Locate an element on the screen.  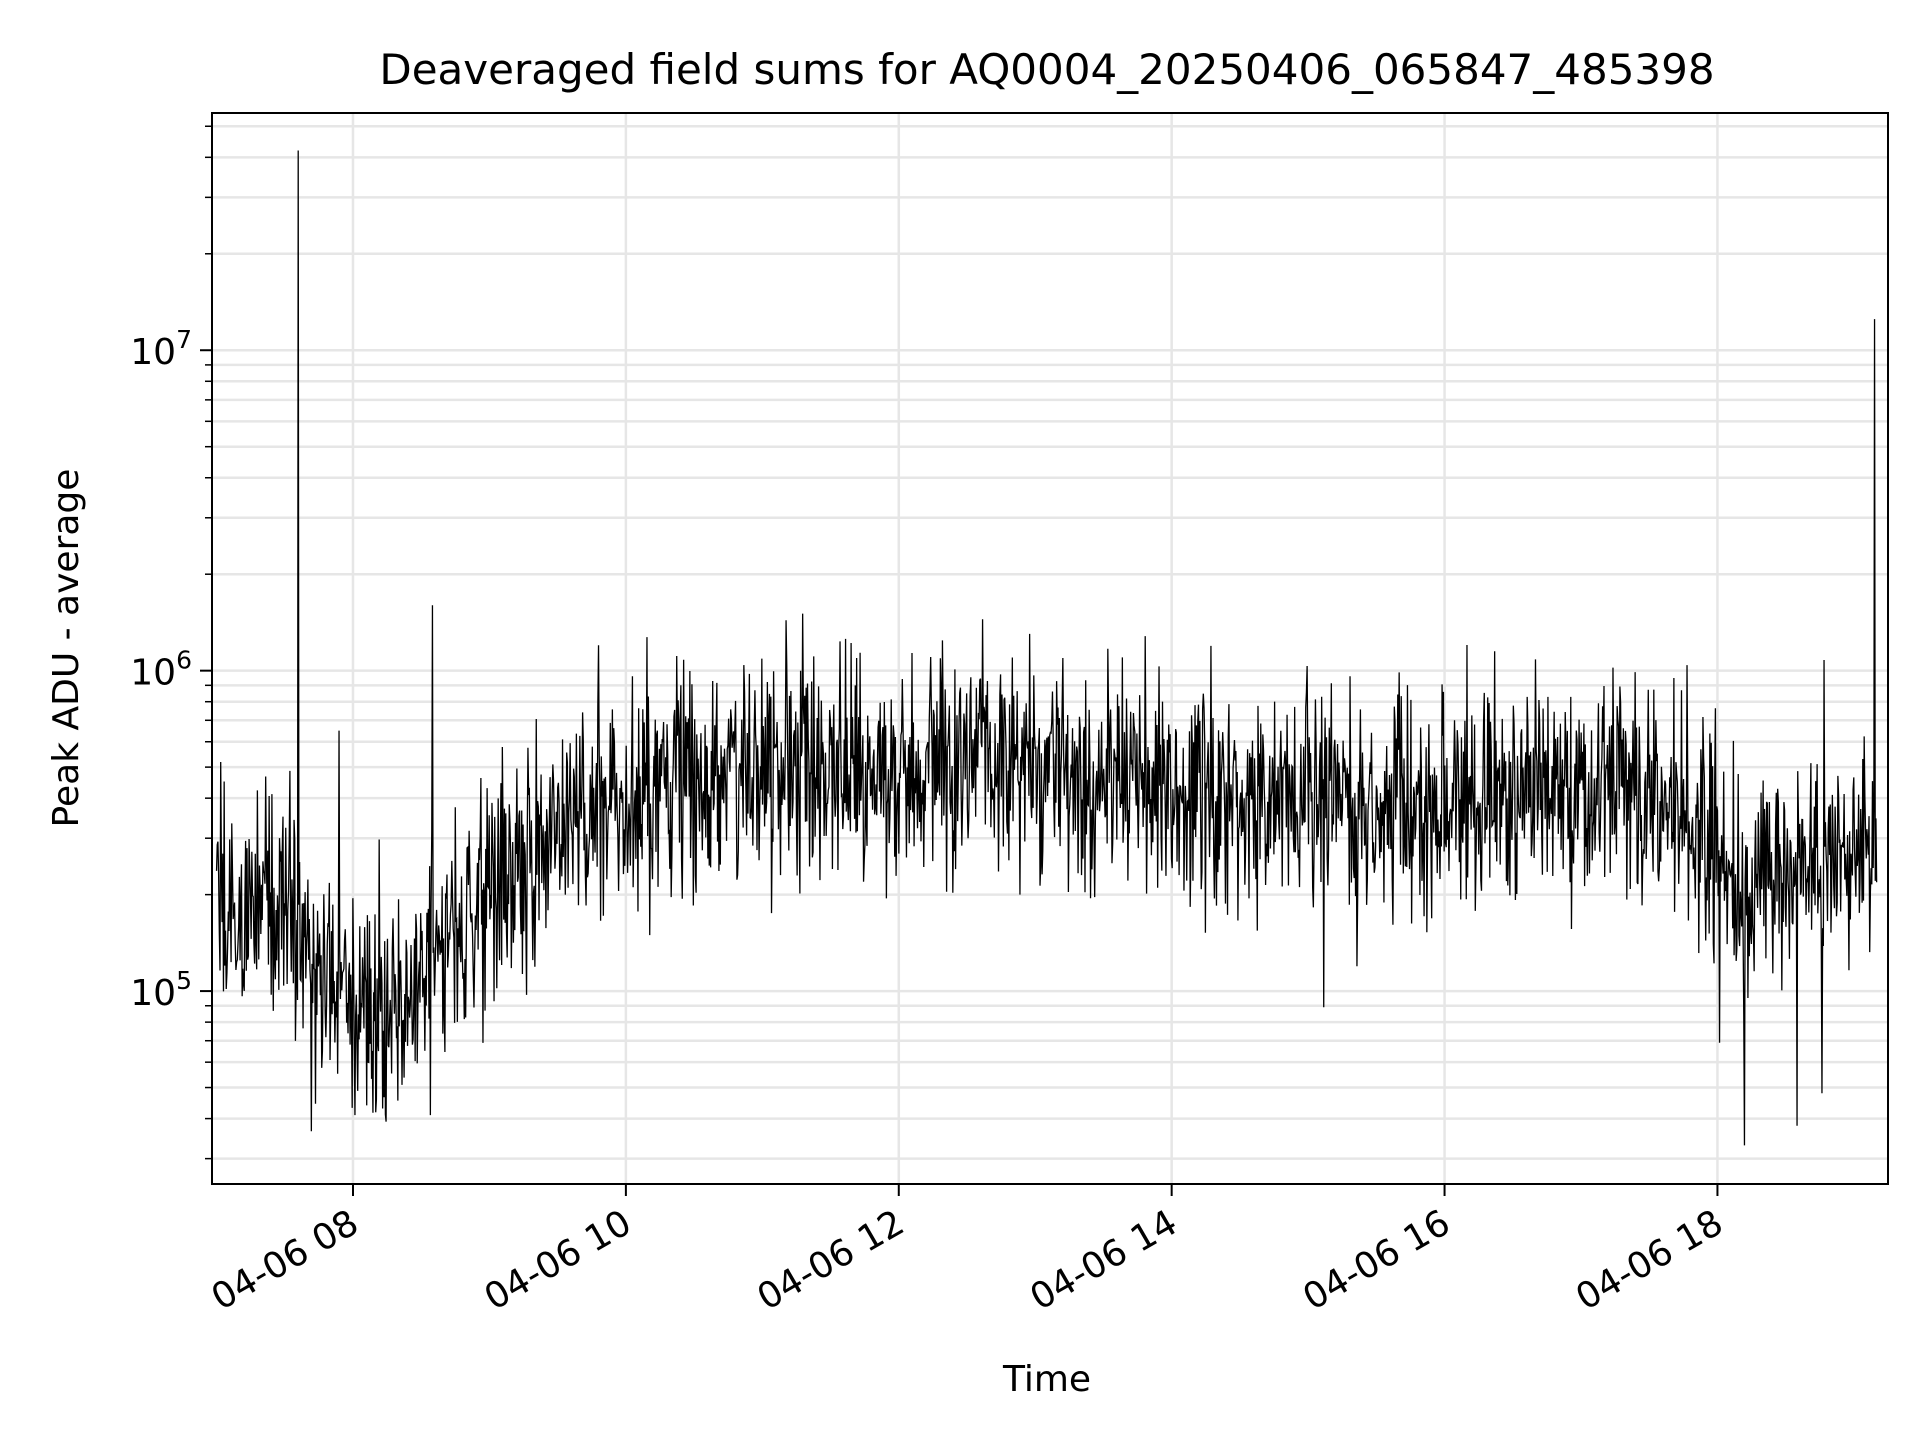
y-tick-label: 10⁶ is located at coordinates (161, 670).